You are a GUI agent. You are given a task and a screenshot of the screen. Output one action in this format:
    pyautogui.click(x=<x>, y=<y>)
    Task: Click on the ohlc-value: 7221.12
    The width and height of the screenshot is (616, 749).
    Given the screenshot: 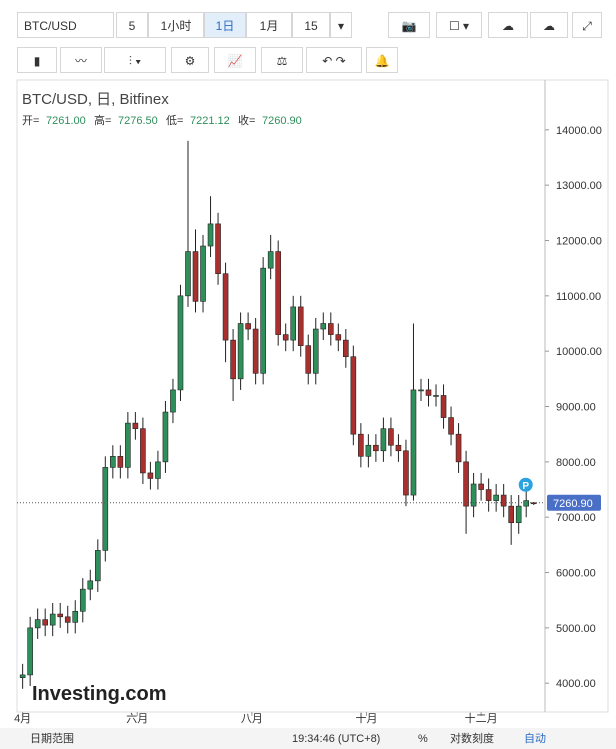 What is the action you would take?
    pyautogui.click(x=210, y=121)
    